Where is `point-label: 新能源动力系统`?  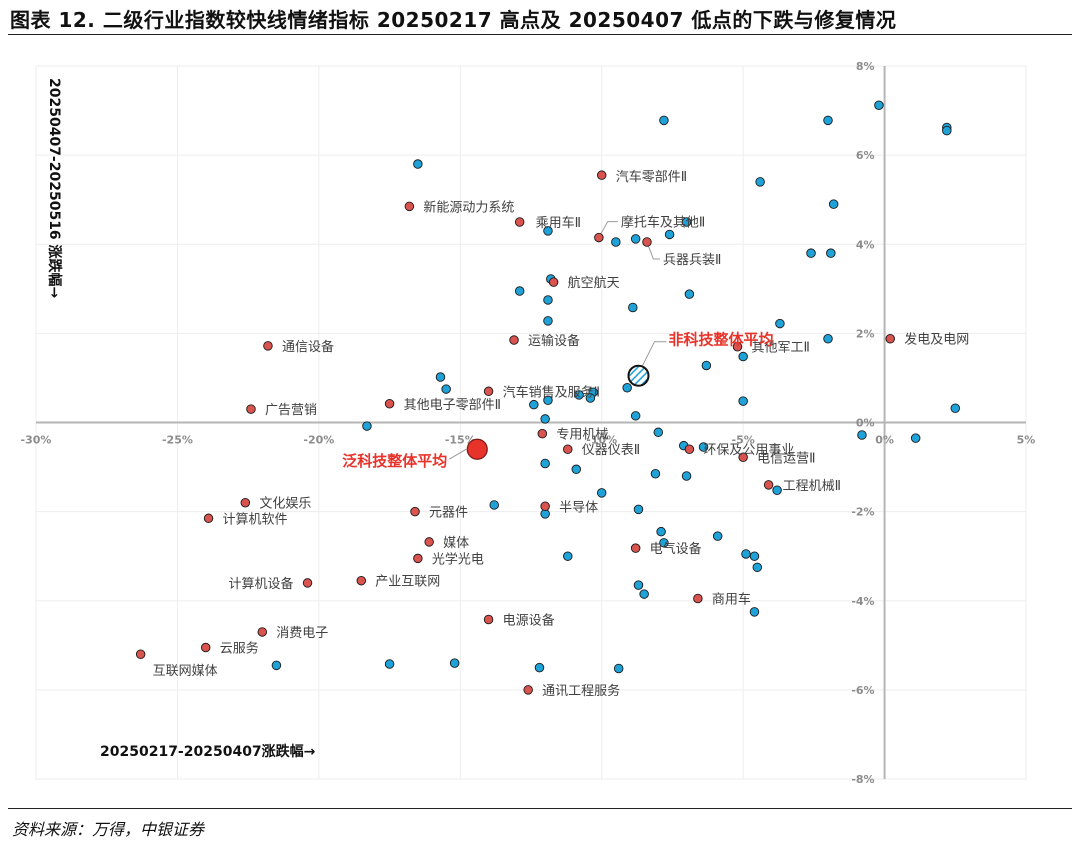
point-label: 新能源动力系统 is located at coordinates (468, 207).